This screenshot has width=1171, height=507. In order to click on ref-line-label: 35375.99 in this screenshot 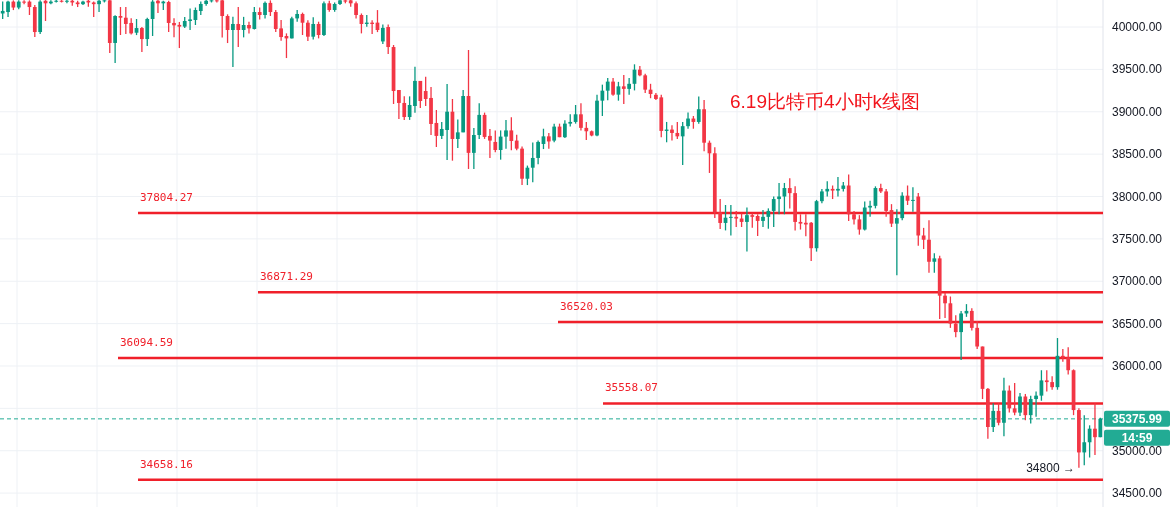, I will do `click(1137, 419)`.